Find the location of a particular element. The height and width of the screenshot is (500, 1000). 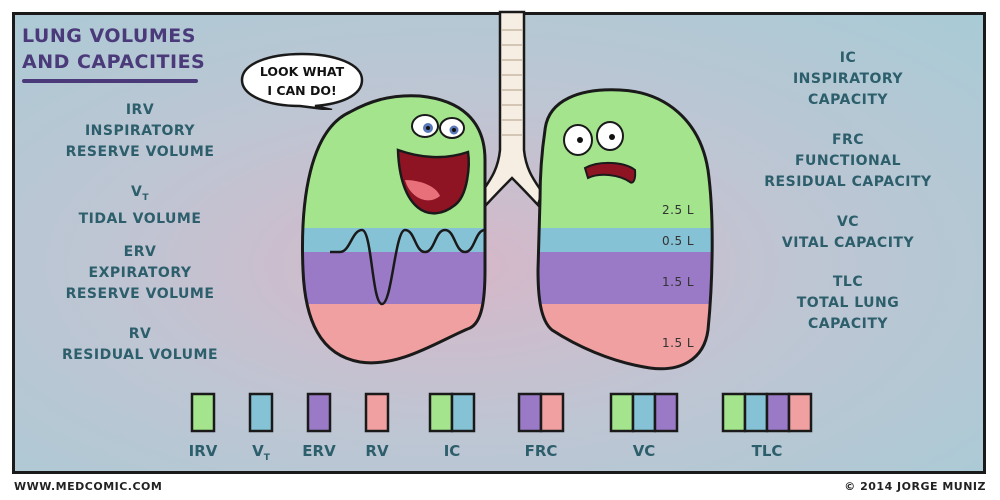

value-vt: 0.5 L is located at coordinates (678, 241).